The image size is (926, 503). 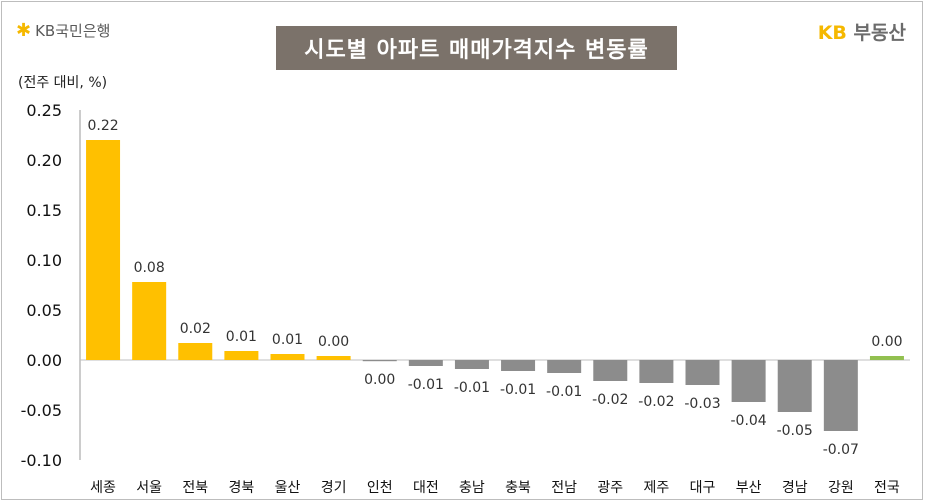 What do you see at coordinates (476, 48) in the screenshot?
I see `chart-title: 시도별 아파트 매매가격지수 변동률` at bounding box center [476, 48].